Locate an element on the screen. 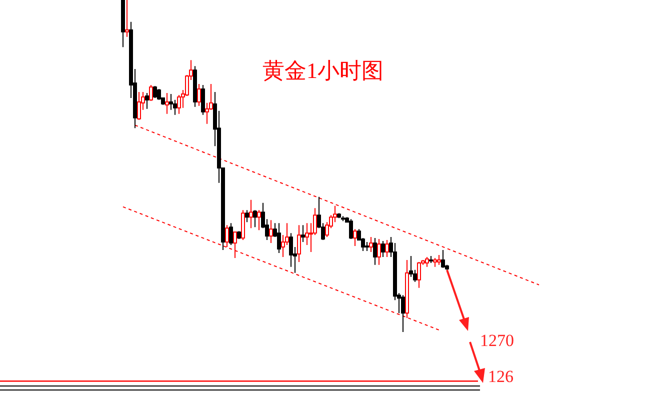 This screenshot has height=396, width=655. annotation: 1270 is located at coordinates (497, 340).